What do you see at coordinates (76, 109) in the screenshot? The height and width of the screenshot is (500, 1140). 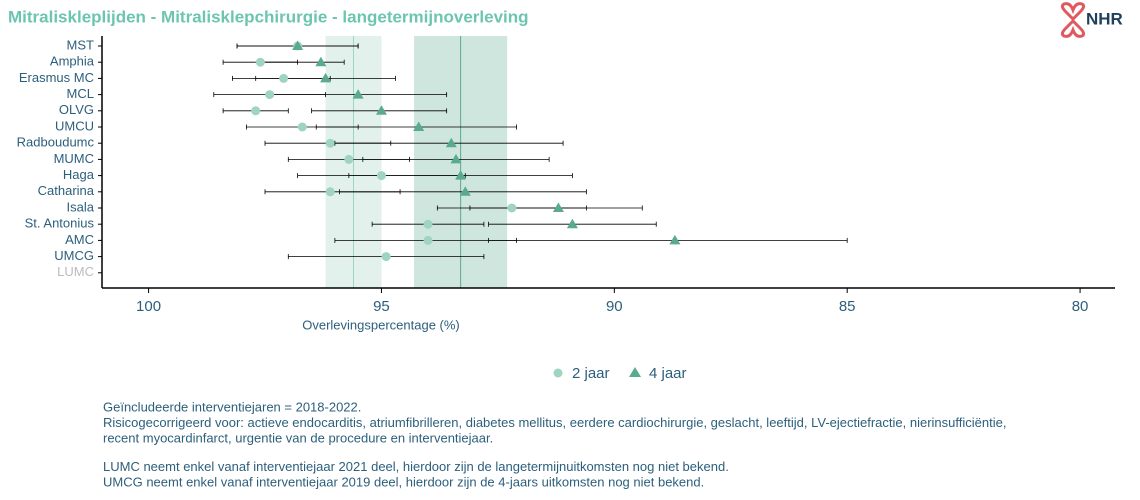 I see `y-tick-label: OLVG` at bounding box center [76, 109].